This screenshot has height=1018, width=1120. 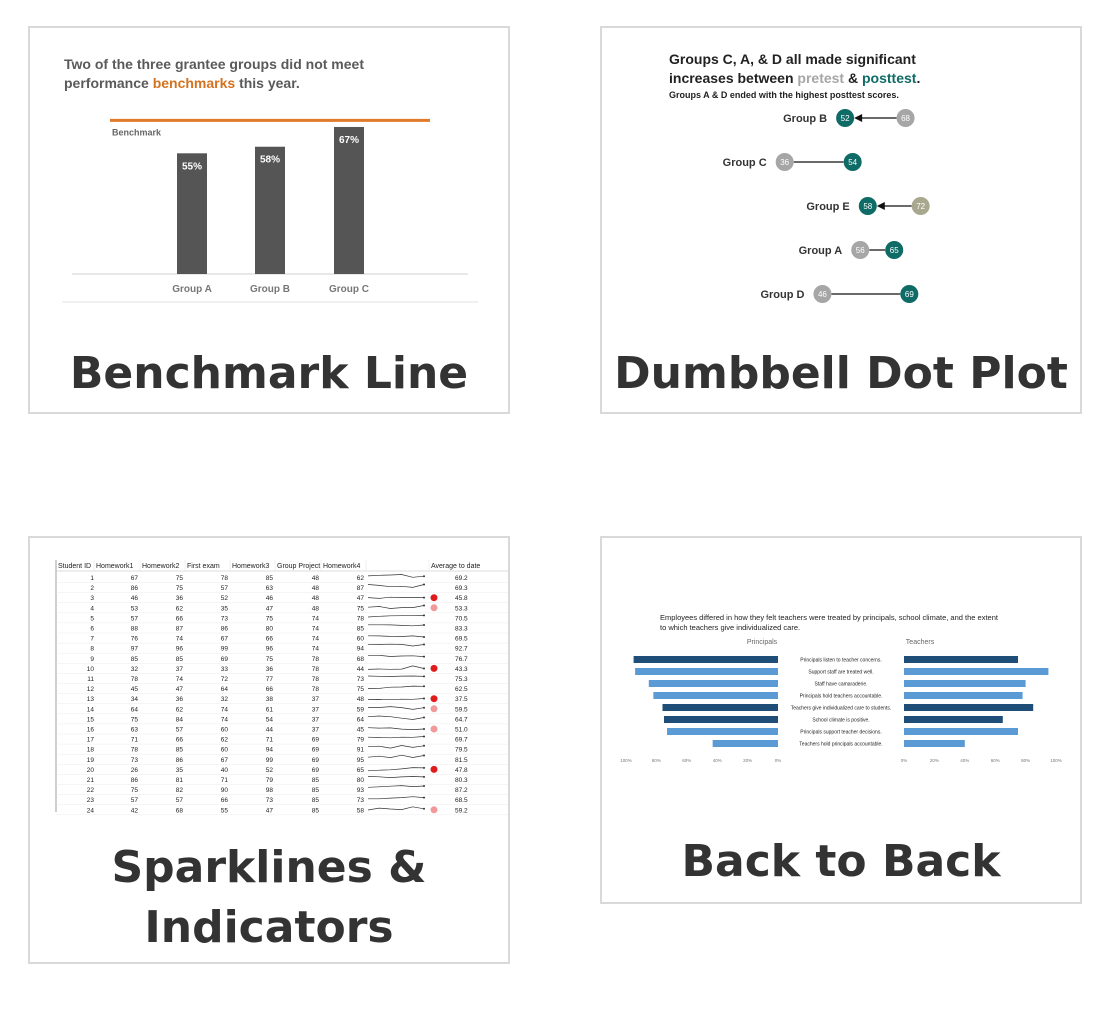 What do you see at coordinates (92, 608) in the screenshot?
I see `table-cell: 4` at bounding box center [92, 608].